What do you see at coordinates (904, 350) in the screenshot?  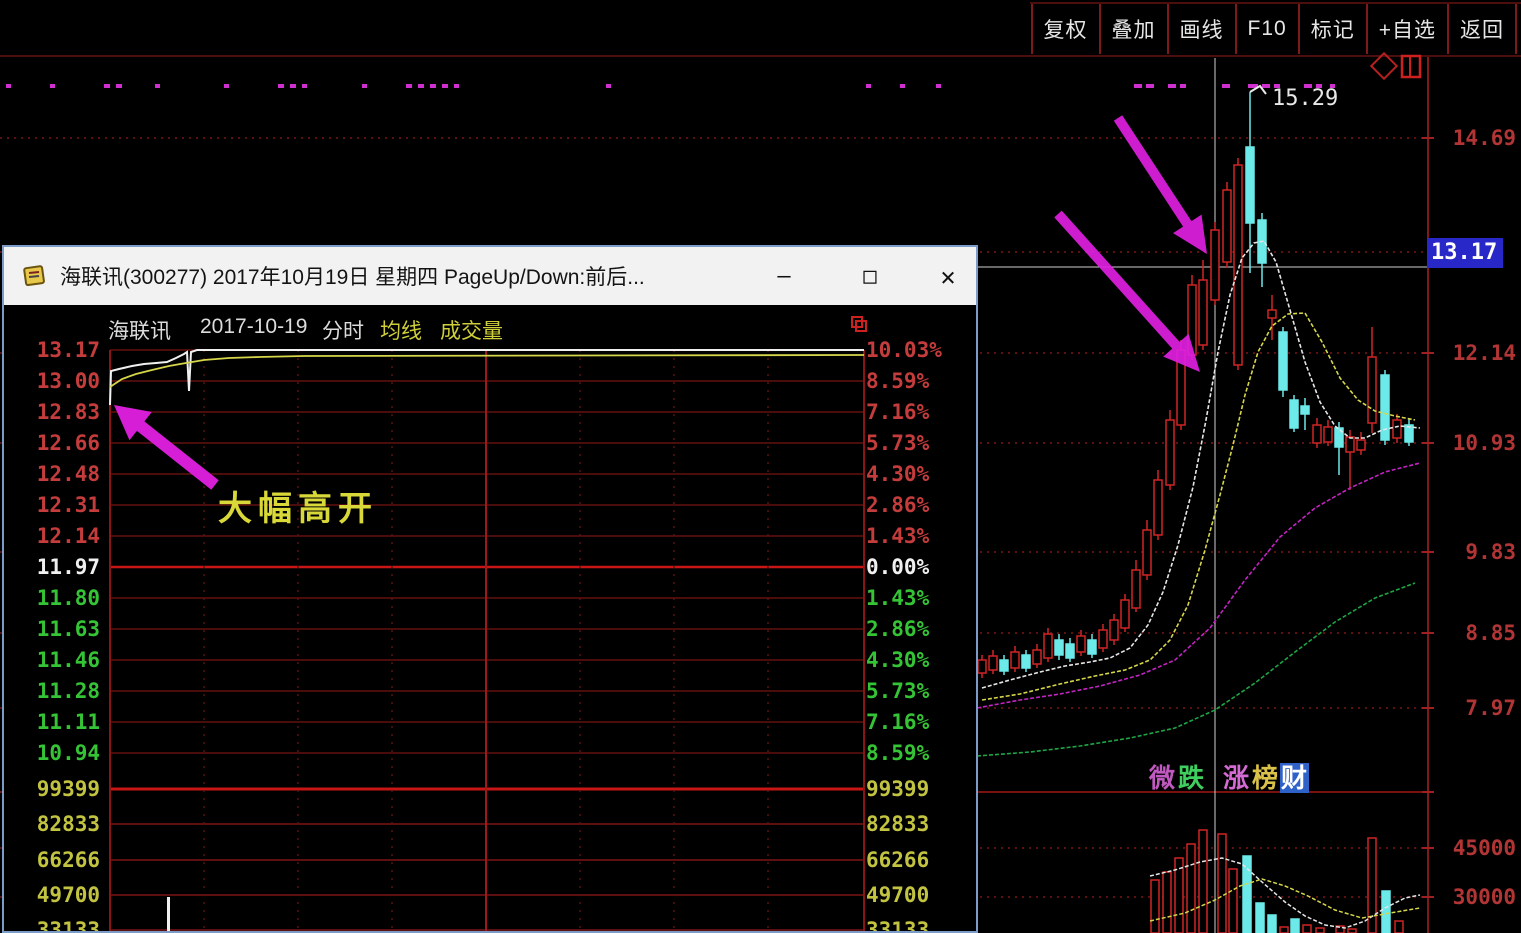 I see `popup-pct-label: 10.03%` at bounding box center [904, 350].